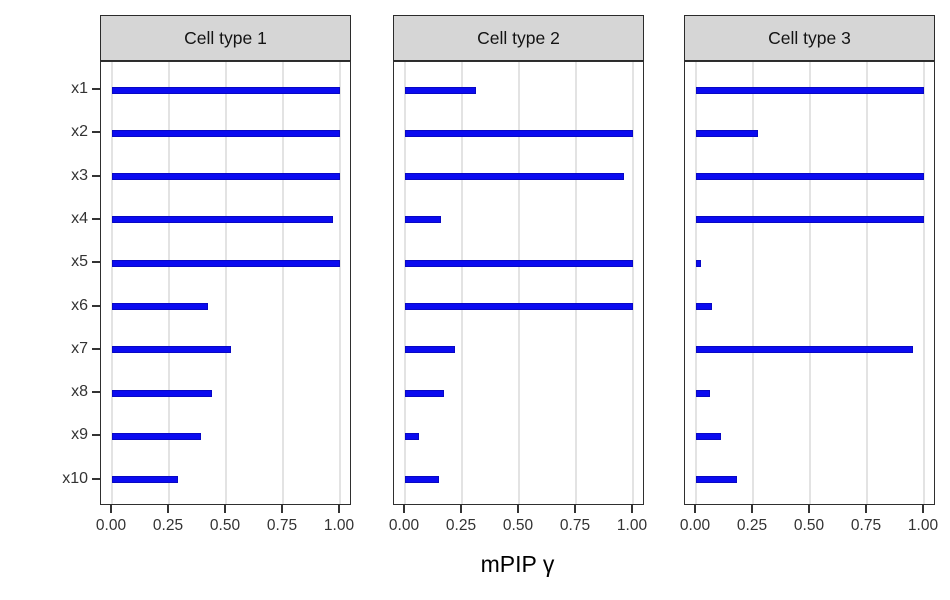 The image size is (950, 600). I want to click on y-axis-label: x3, so click(79, 175).